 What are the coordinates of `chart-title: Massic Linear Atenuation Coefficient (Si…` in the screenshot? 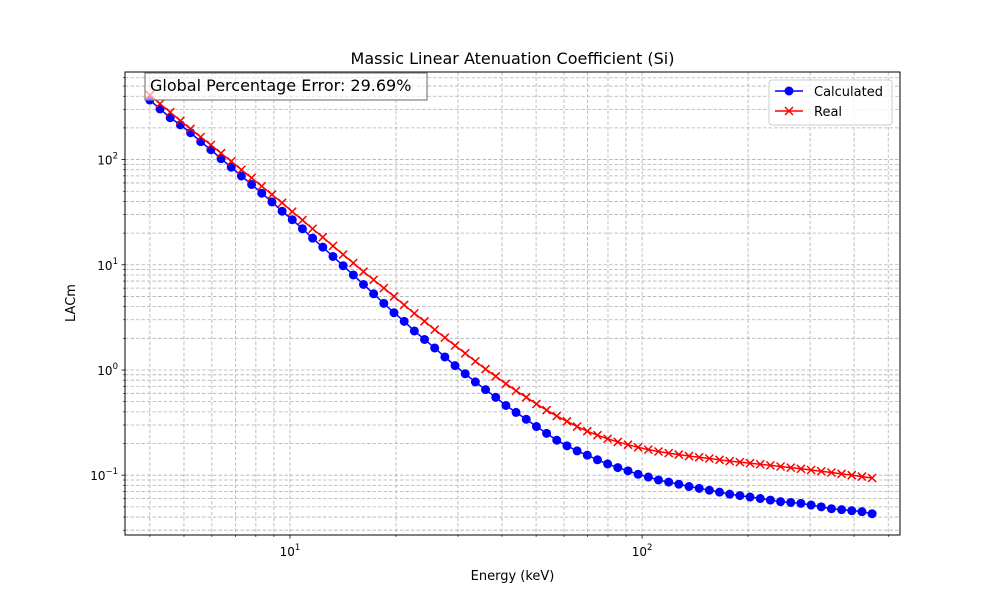 It's located at (513, 58).